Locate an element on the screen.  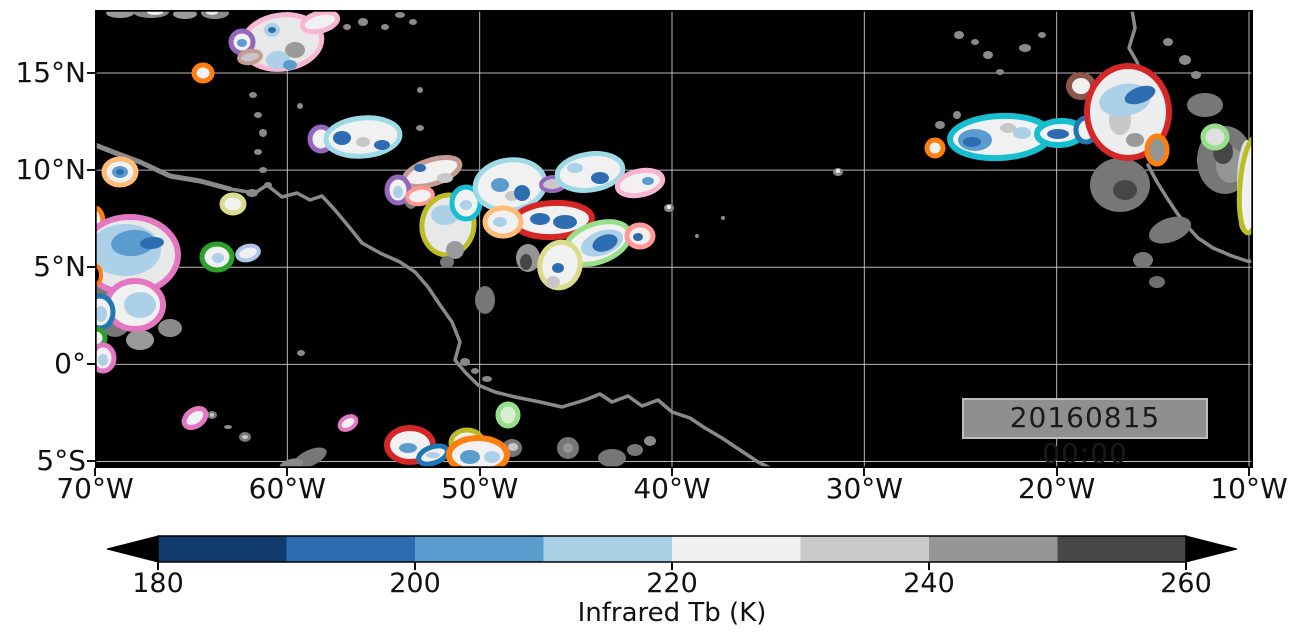
timestamp-badge: 20160815 00:00 is located at coordinates (1085, 434).